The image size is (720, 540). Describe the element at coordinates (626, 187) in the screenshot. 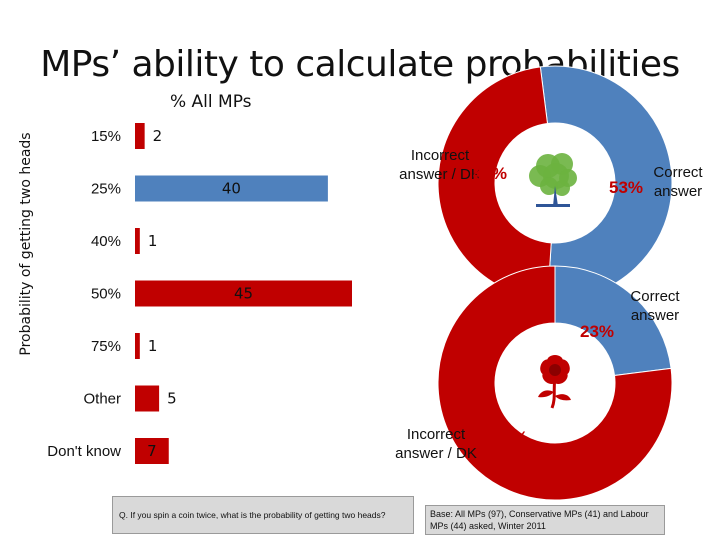

I see `top-correct-pct: 53%` at that location.